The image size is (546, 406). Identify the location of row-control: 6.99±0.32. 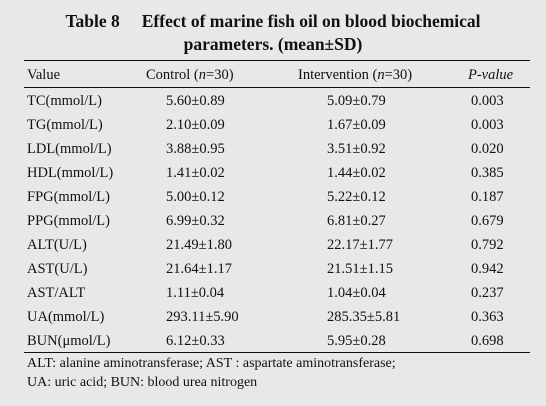
(195, 221).